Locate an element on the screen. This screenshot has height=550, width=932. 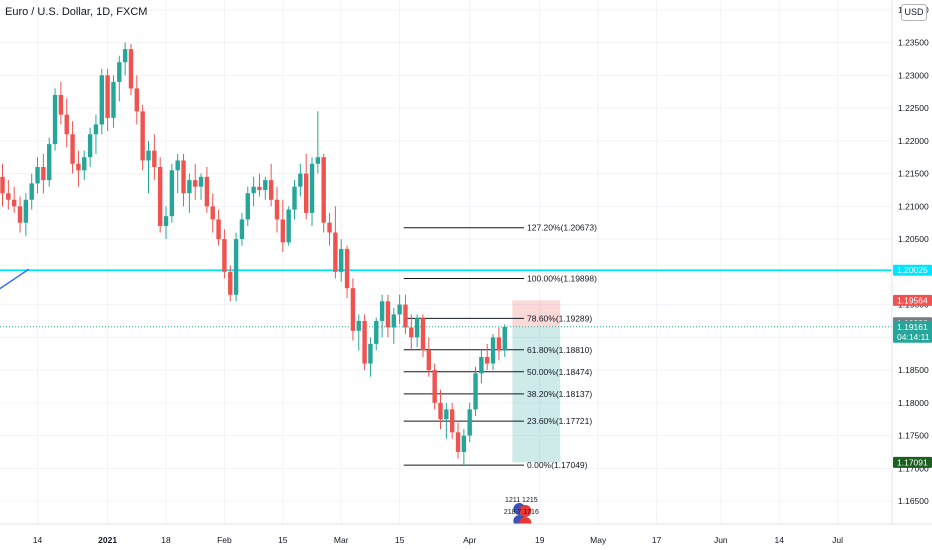
x-tick-label: 17 is located at coordinates (657, 540).